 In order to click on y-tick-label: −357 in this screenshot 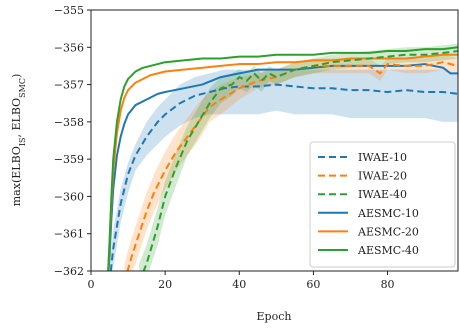, I will do `click(69, 85)`.